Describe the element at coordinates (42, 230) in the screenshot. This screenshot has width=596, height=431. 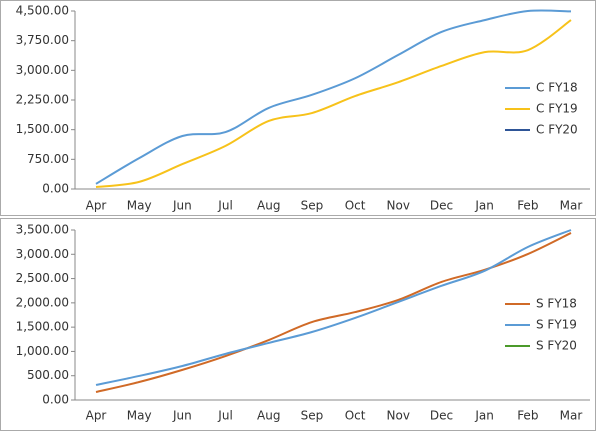
I see `y-tick-label: 3,500.00` at that location.